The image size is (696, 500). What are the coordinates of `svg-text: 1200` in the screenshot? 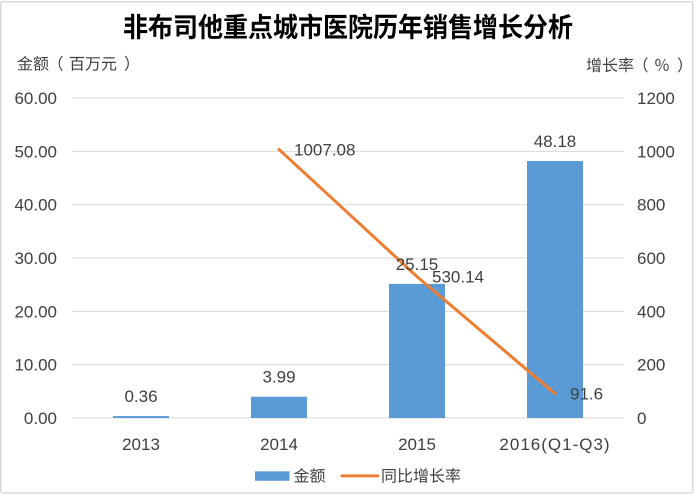 It's located at (656, 98).